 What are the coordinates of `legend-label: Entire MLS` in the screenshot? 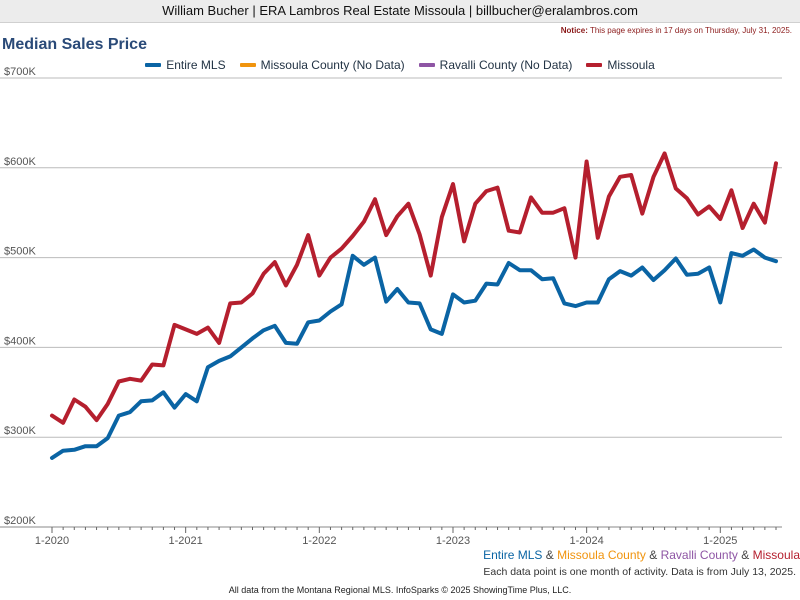 It's located at (196, 65).